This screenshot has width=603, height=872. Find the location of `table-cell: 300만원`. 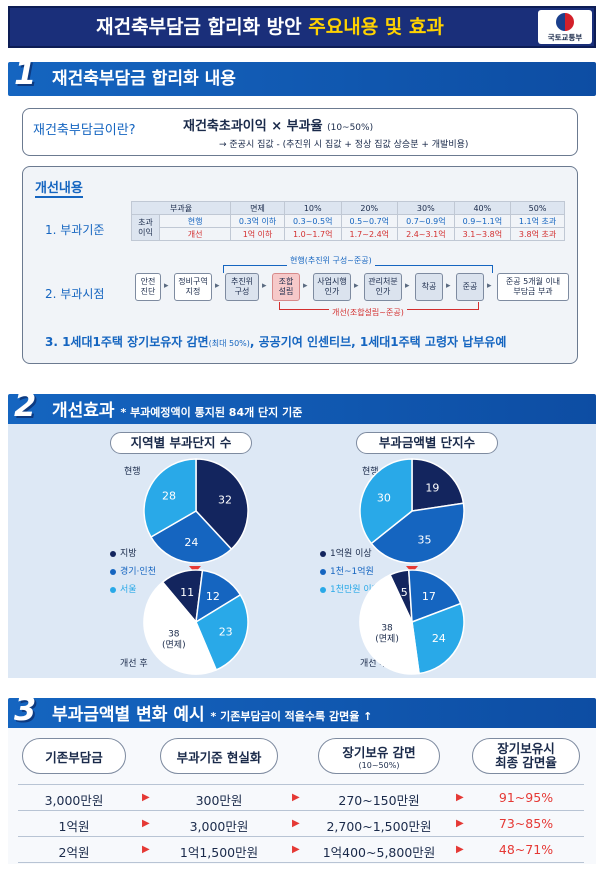

table-cell: 300만원 is located at coordinates (219, 800).